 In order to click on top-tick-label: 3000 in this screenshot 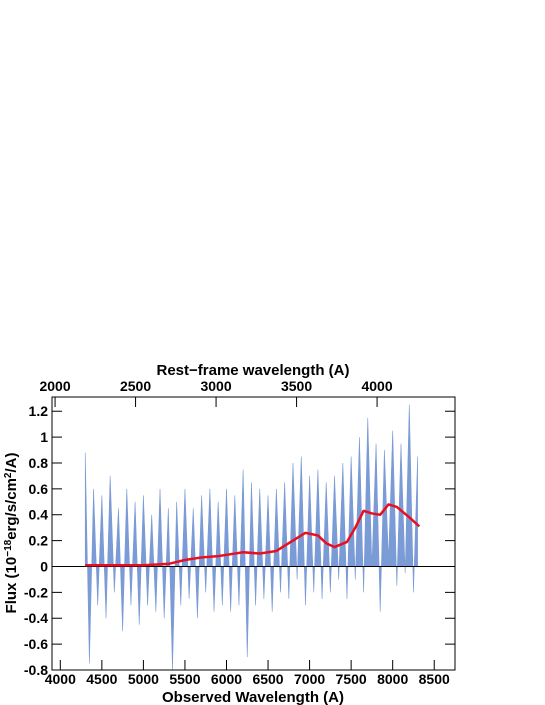, I will do `click(215, 386)`.